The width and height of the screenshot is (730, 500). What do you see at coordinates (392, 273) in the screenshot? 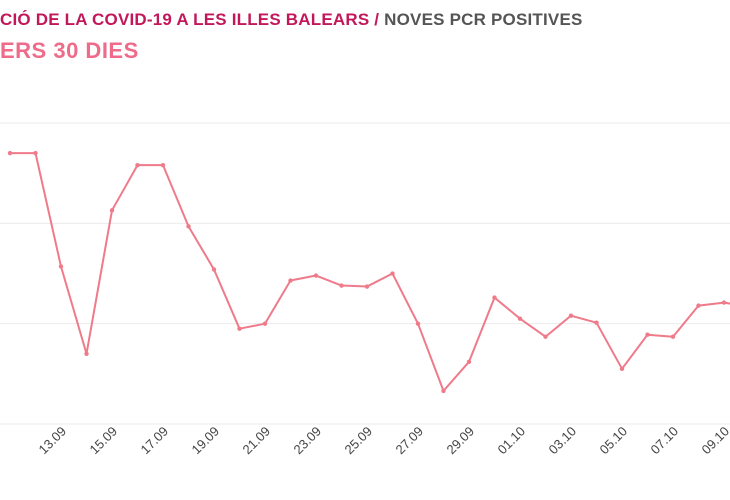
I see `data-point-26.09` at bounding box center [392, 273].